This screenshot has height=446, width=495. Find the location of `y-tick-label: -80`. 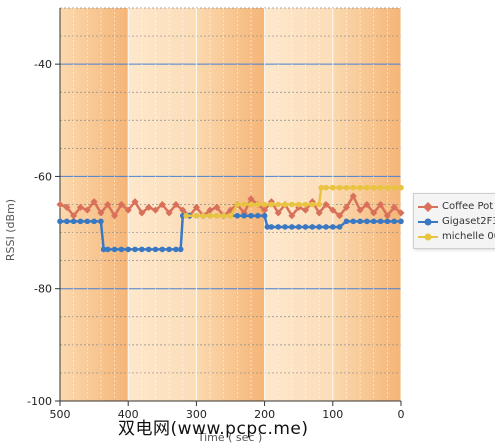

y-tick-label: -80 is located at coordinates (43, 289).